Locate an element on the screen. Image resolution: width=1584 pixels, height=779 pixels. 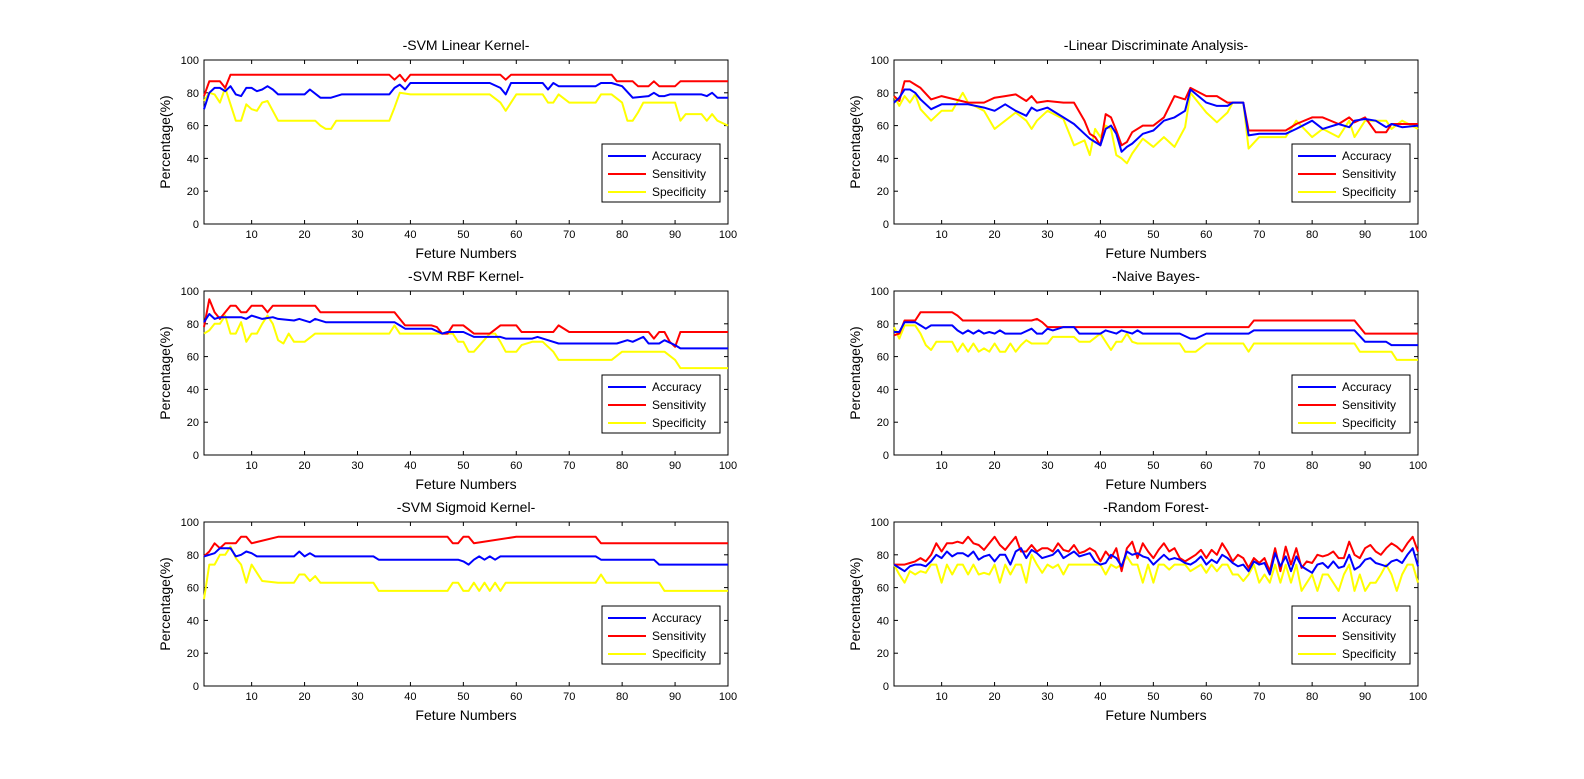
chart-title: -SVM Linear Kernel- is located at coordinates (466, 45).